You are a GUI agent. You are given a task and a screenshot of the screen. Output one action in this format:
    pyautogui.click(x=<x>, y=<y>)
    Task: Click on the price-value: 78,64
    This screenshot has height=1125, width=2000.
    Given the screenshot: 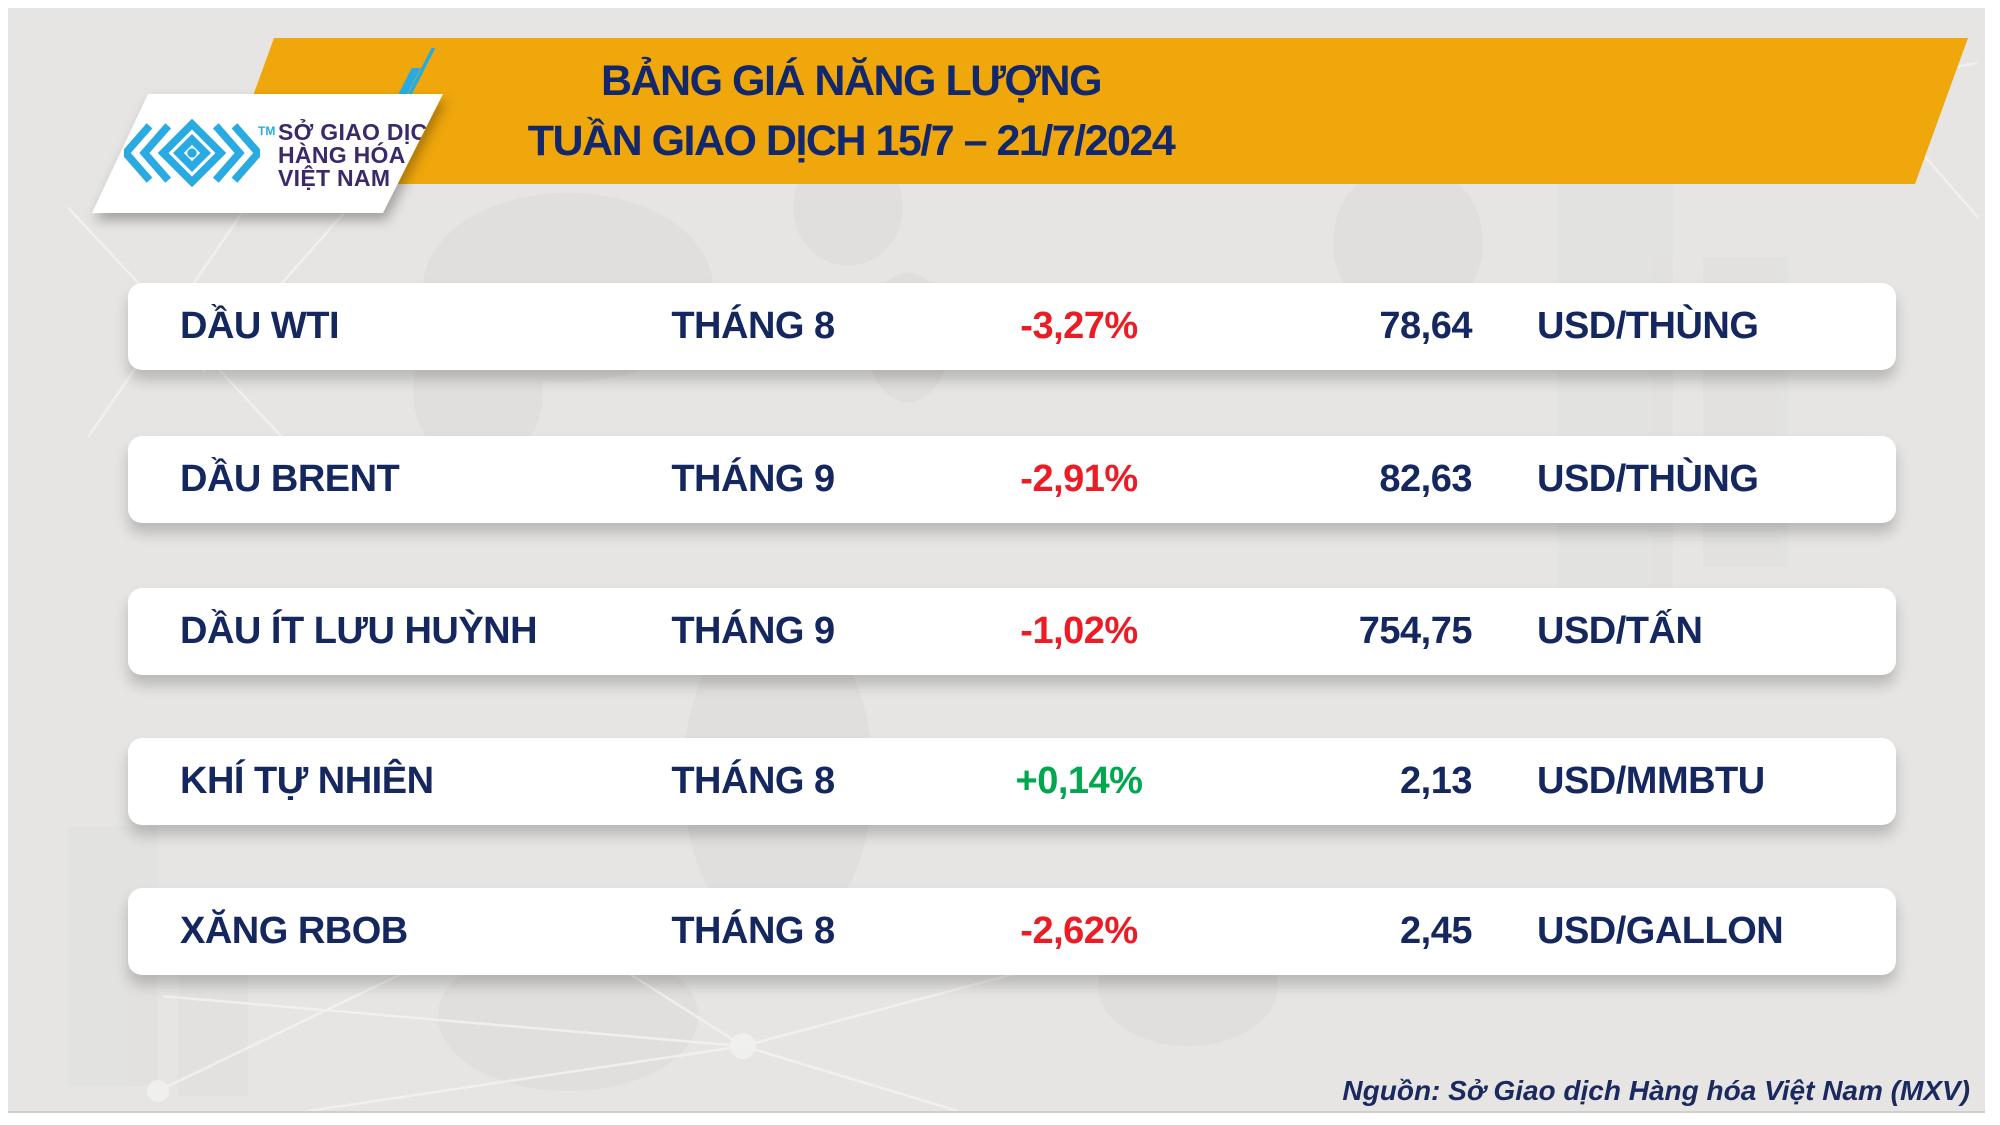 What is the action you would take?
    pyautogui.click(x=1425, y=326)
    